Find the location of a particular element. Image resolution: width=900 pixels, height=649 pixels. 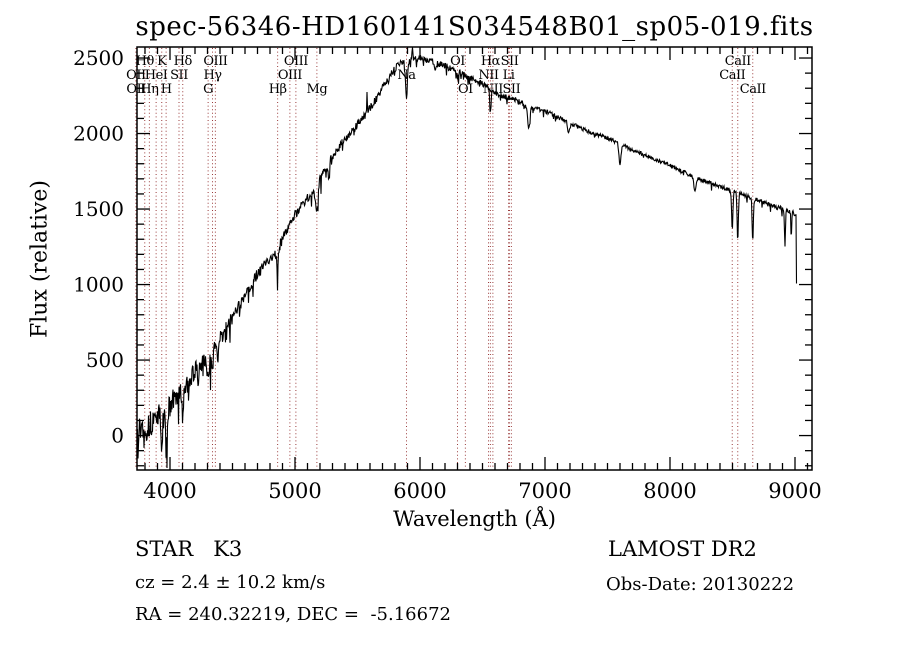

spectral-line-label: Li is located at coordinates (509, 75).